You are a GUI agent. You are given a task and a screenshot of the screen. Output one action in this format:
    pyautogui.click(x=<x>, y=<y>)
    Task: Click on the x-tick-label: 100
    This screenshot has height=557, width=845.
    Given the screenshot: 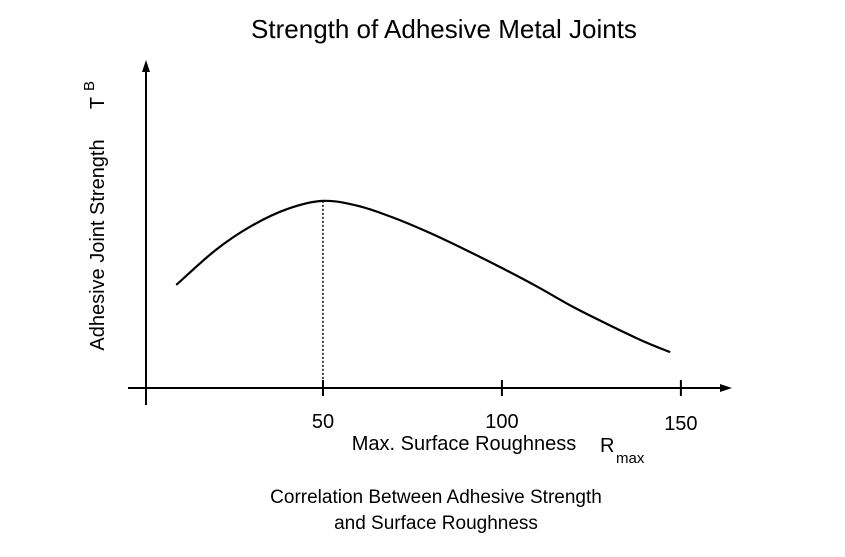 What is the action you would take?
    pyautogui.click(x=501, y=422)
    